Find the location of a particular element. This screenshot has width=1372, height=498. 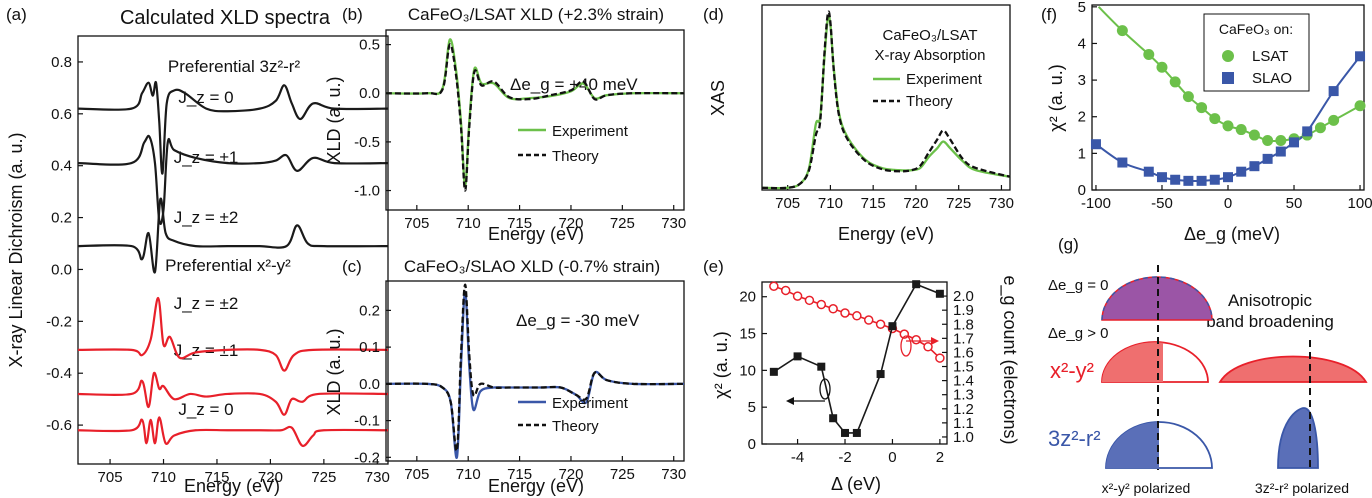

x-tick-label: -50 is located at coordinates (1162, 203).